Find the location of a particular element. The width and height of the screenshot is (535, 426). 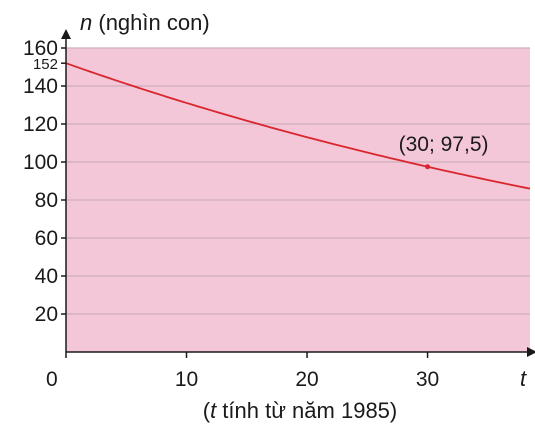

y-axis-label: n (nghìn con) is located at coordinates (145, 22).